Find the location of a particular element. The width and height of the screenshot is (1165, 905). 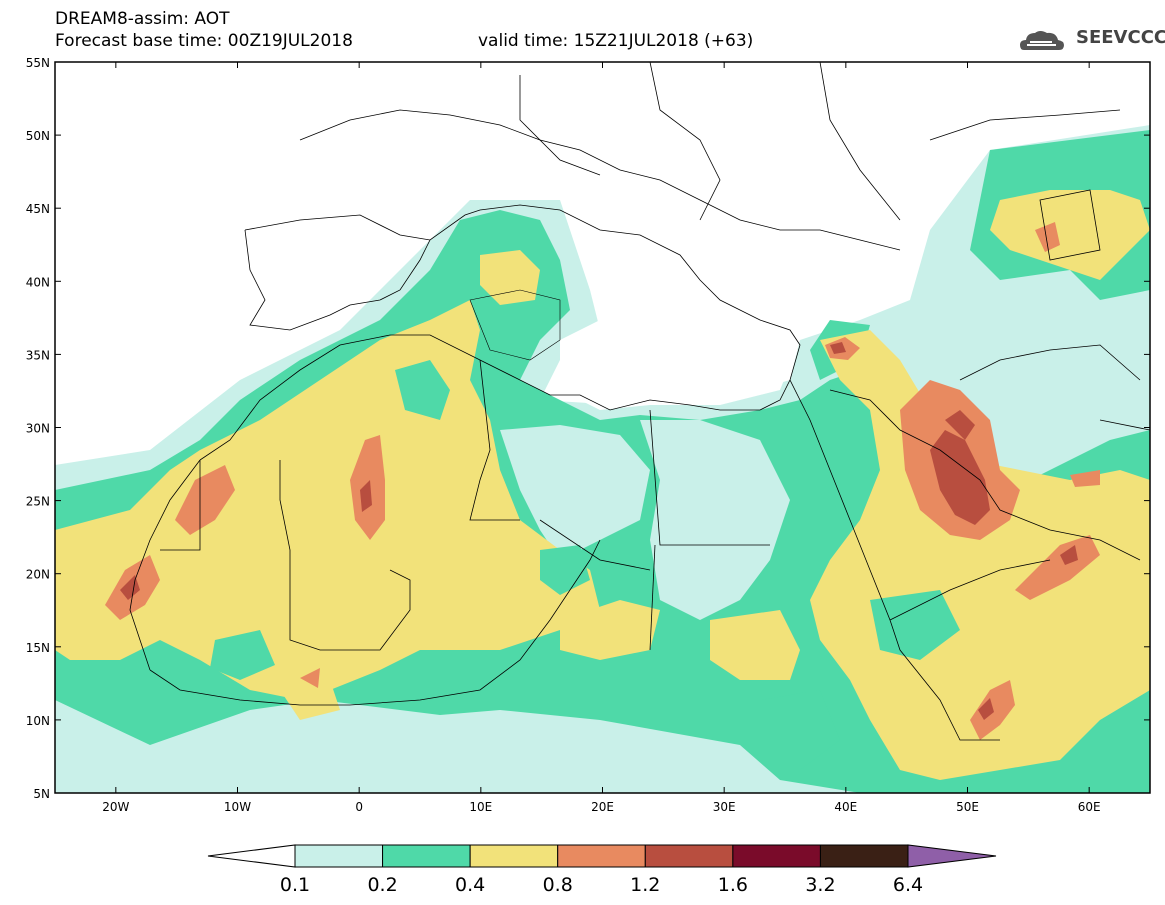

valid-time: valid time: 15Z21JUL2018 (+63) is located at coordinates (616, 41).